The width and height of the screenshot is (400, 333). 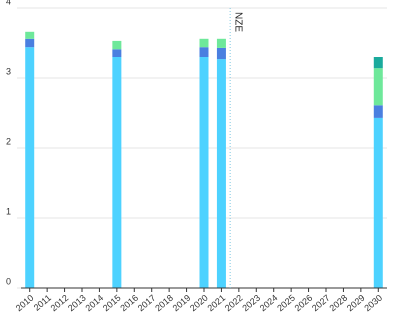 I want to click on x-tick-label: 2014, so click(x=94, y=303).